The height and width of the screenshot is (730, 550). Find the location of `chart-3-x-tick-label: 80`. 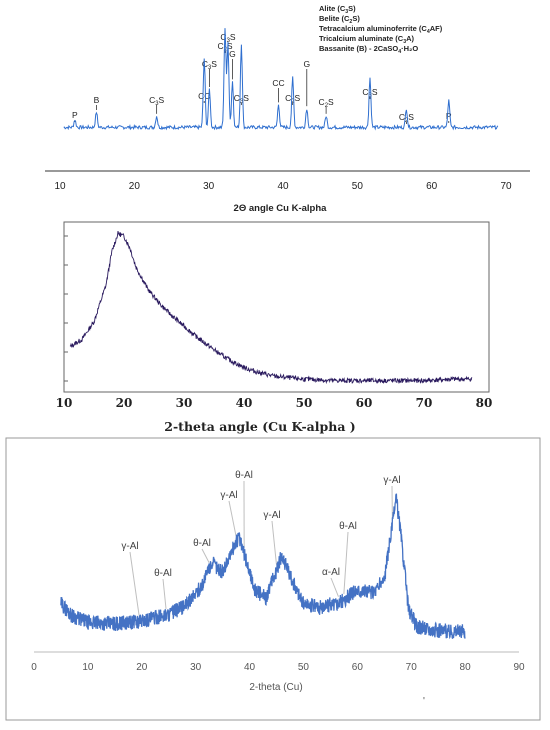

chart-3-x-tick-label: 80 is located at coordinates (466, 667).